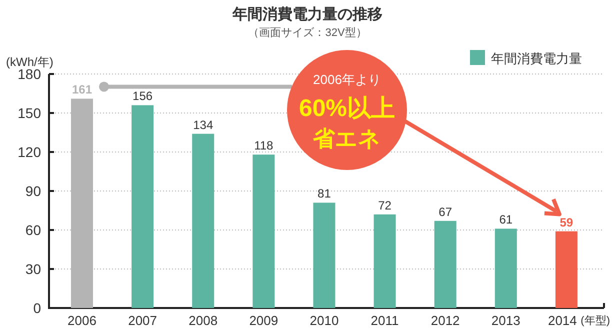 The height and width of the screenshot is (332, 615). What do you see at coordinates (307, 14) in the screenshot?
I see `chart-title: 年間消費電力量の推移` at bounding box center [307, 14].